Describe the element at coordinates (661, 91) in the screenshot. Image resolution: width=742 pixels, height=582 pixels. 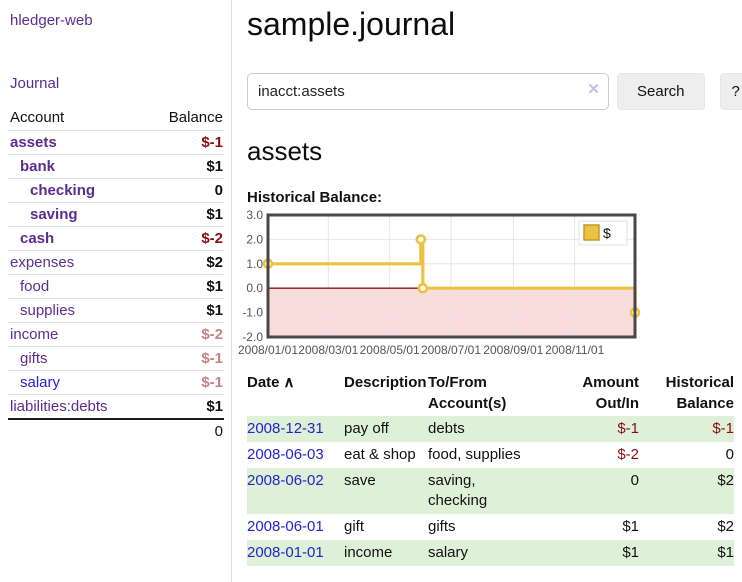
I see `search-button: Search` at that location.